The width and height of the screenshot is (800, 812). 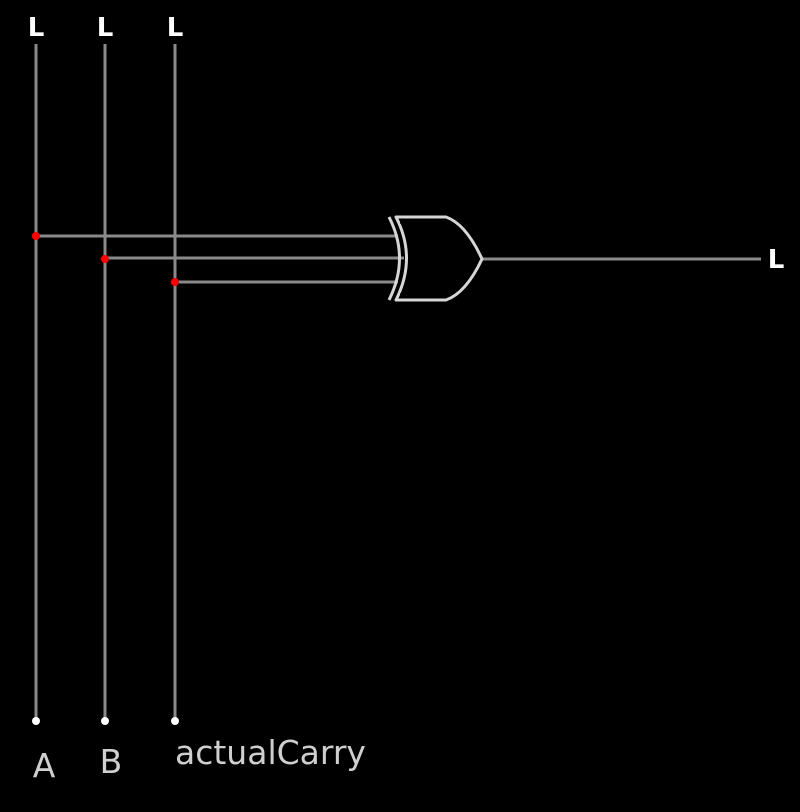 I want to click on input-b-terminal, so click(x=105, y=721).